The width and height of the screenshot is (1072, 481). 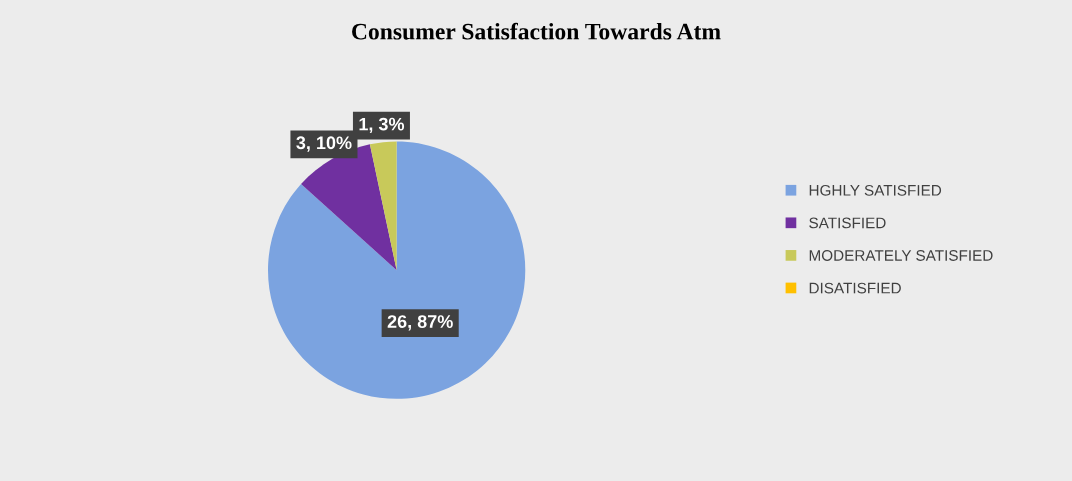 What do you see at coordinates (847, 223) in the screenshot?
I see `legend-label: SATISFIED` at bounding box center [847, 223].